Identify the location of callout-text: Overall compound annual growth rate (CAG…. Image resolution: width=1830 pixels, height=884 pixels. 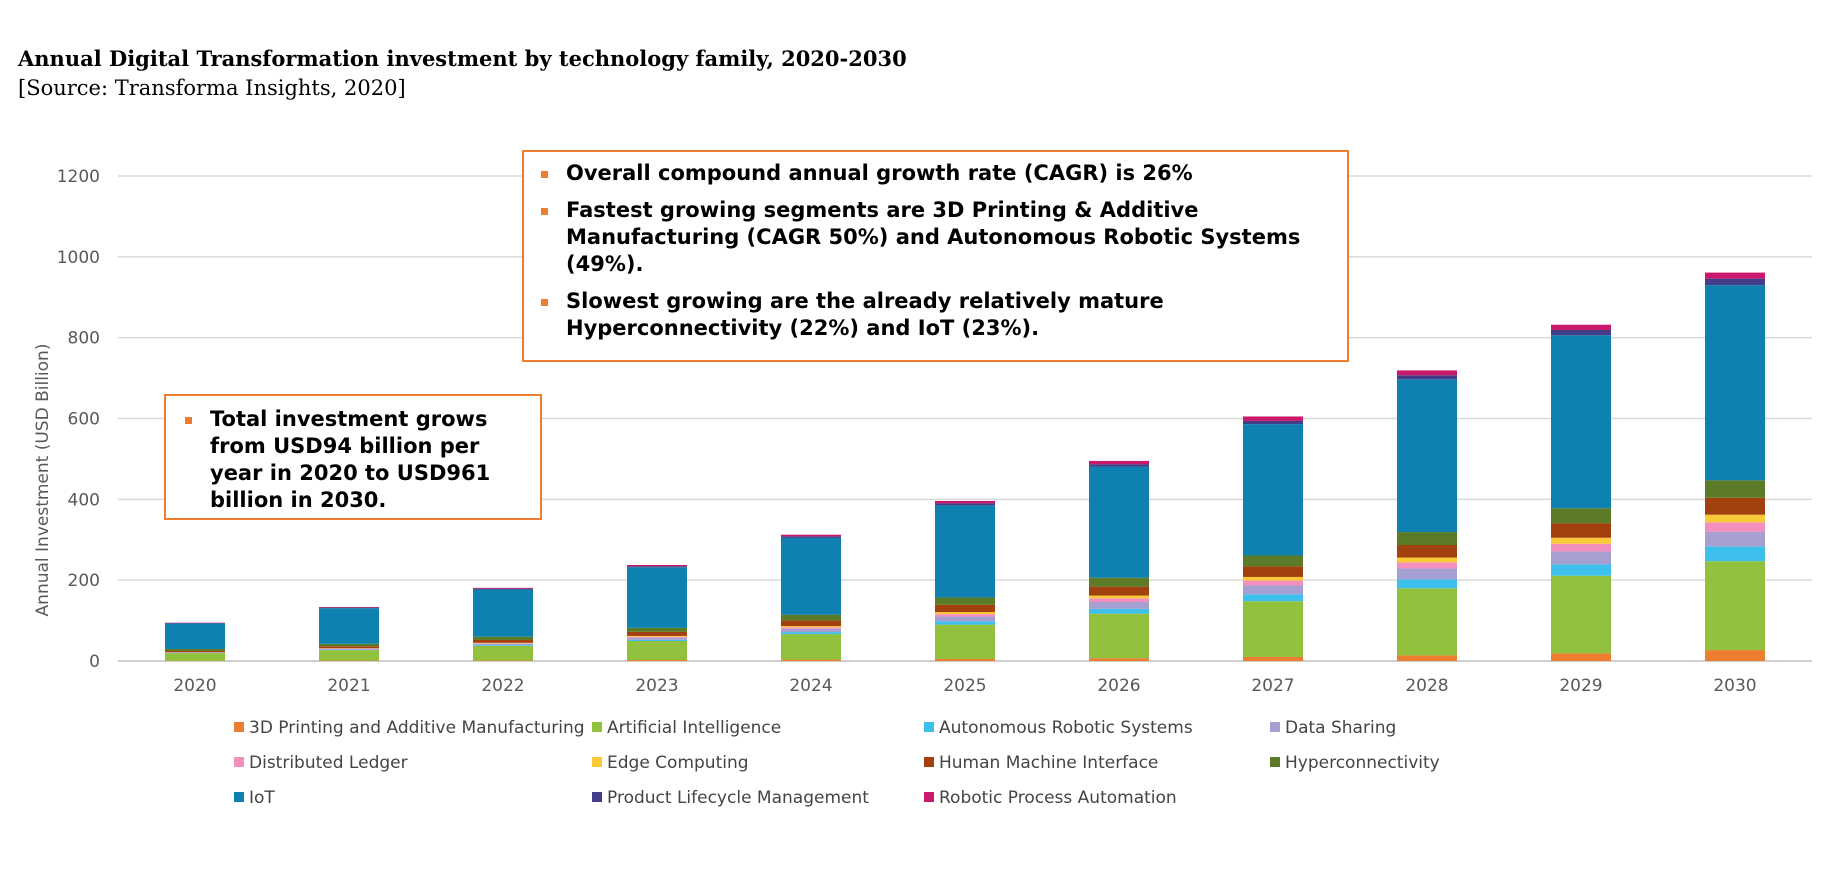
(879, 173).